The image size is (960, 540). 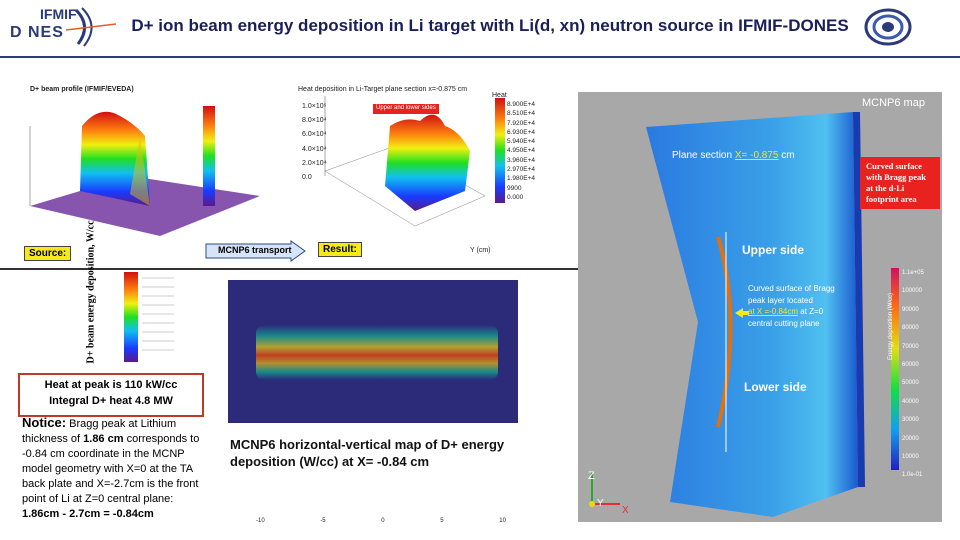 What do you see at coordinates (99, 431) in the screenshot?
I see `notice-text-1: Bragg peak at Lithium thickness of` at bounding box center [99, 431].